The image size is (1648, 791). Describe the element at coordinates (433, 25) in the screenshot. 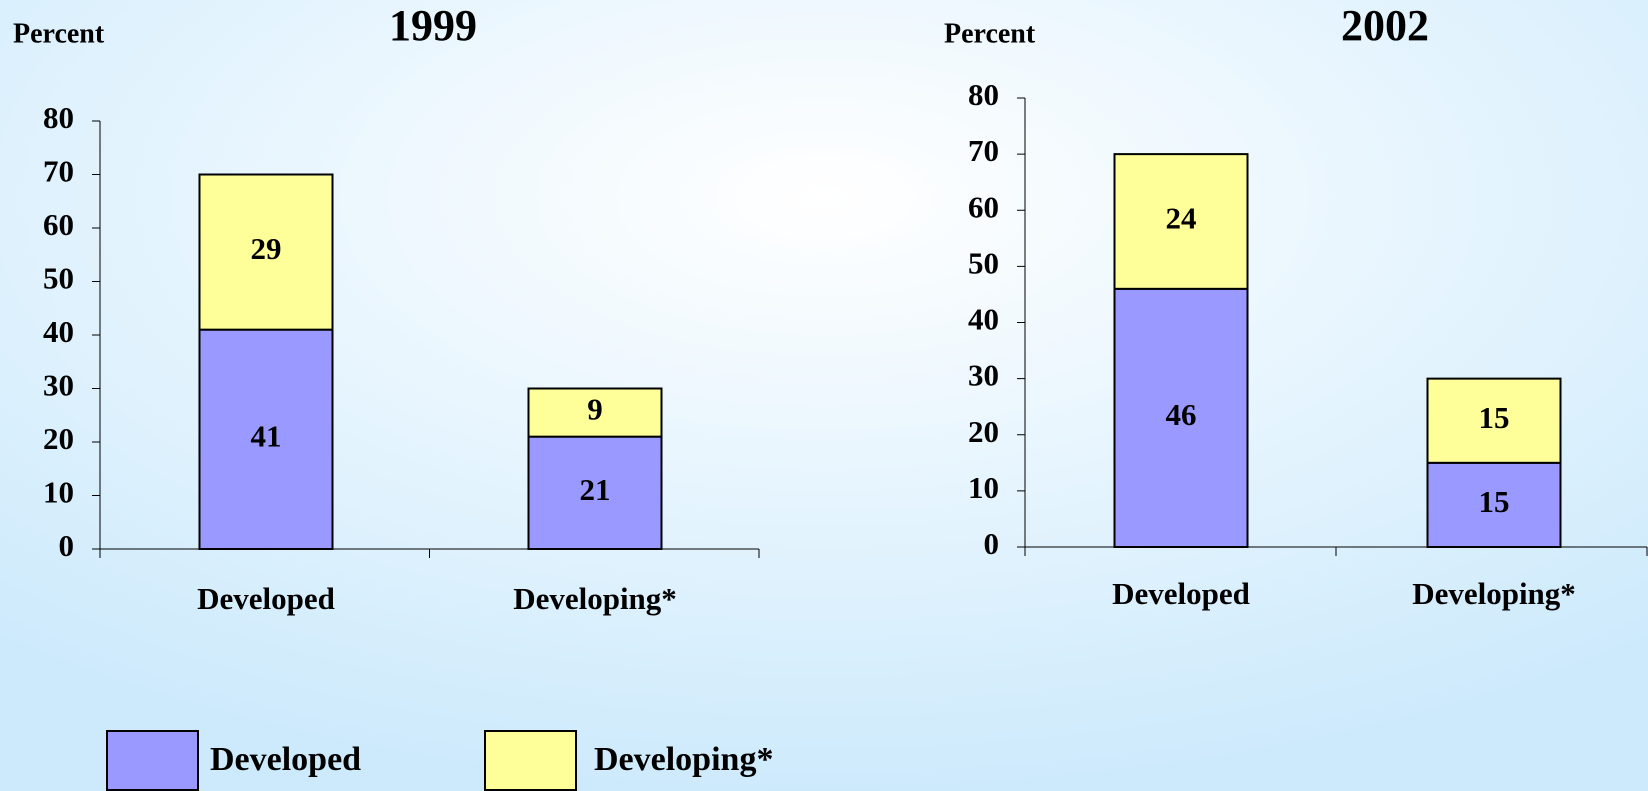

I see `chart-title: 1999` at that location.